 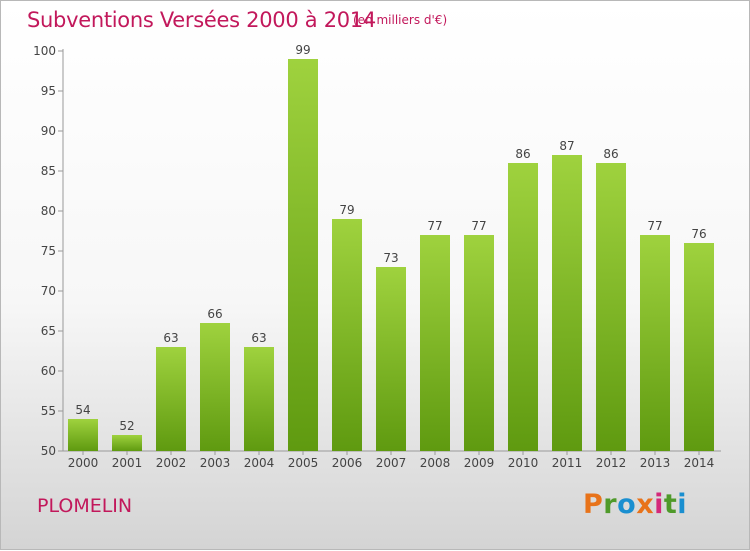 What do you see at coordinates (523, 307) in the screenshot?
I see `bar-2010` at bounding box center [523, 307].